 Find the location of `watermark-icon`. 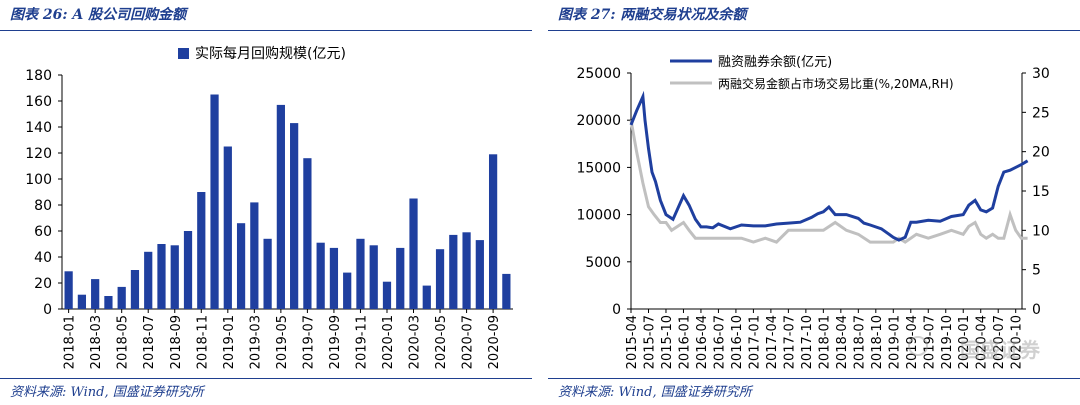

watermark-icon is located at coordinates (918, 346).